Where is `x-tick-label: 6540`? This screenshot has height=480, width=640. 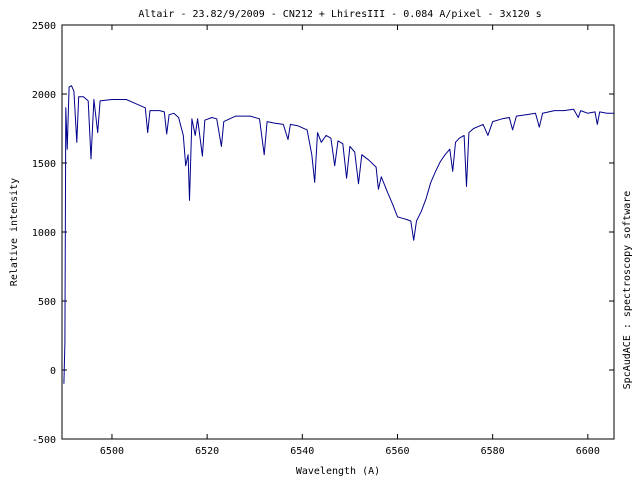
x-tick-label: 6540 is located at coordinates (302, 451).